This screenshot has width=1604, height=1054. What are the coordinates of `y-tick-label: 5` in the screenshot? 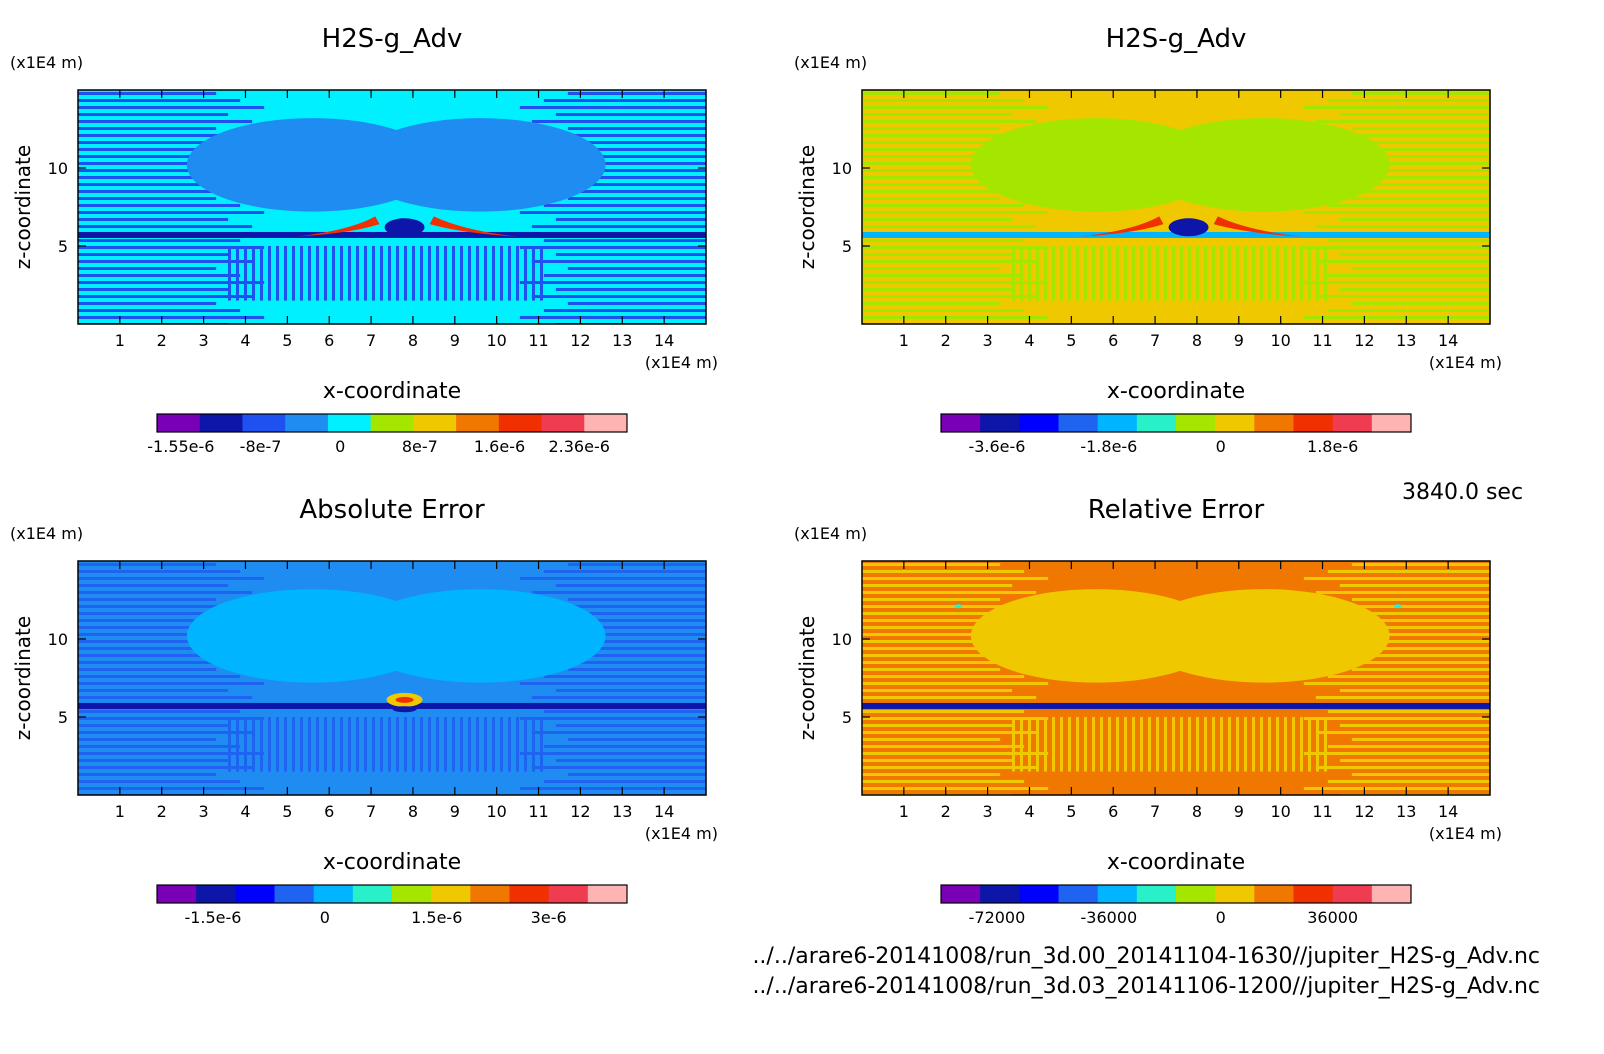 It's located at (847, 717).